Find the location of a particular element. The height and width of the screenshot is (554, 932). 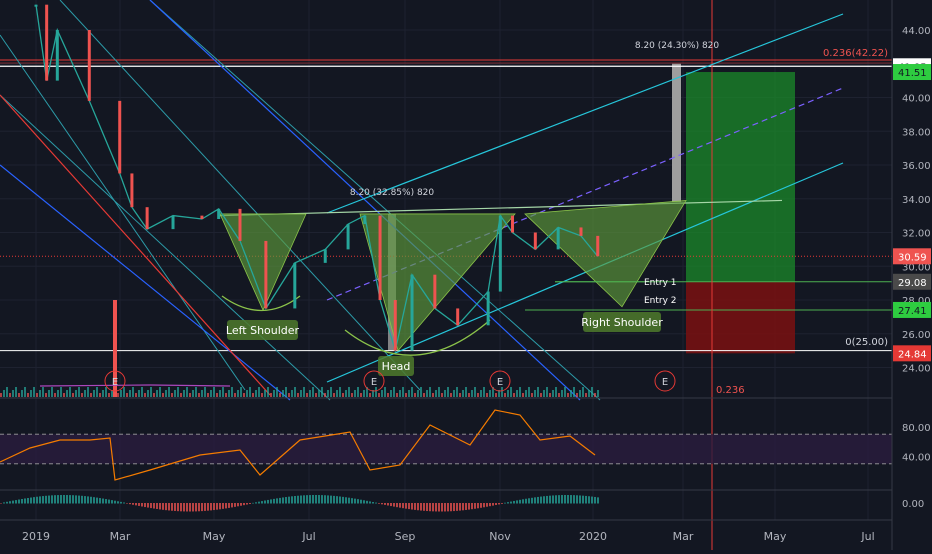

price-tick-label: 40.00 is located at coordinates (916, 99).